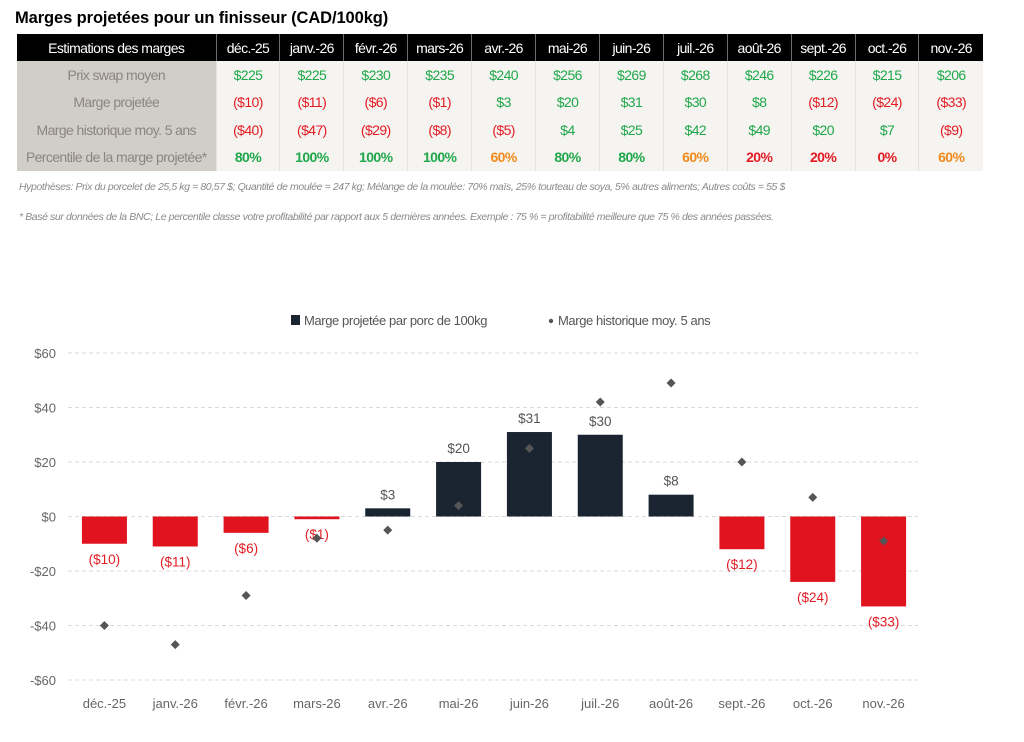 The height and width of the screenshot is (742, 1024). What do you see at coordinates (504, 47) in the screenshot?
I see `table-header-month: avr.-26` at bounding box center [504, 47].